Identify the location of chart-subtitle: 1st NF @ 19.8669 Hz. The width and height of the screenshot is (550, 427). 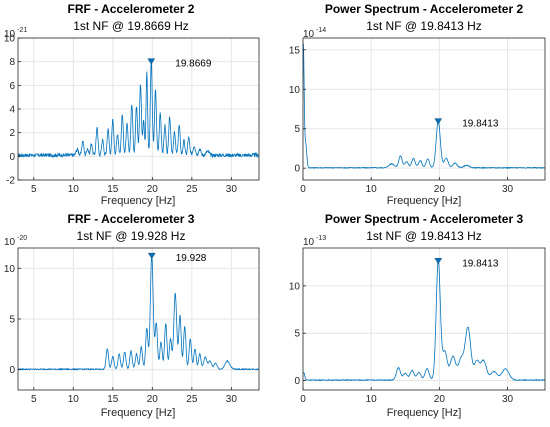
(131, 26).